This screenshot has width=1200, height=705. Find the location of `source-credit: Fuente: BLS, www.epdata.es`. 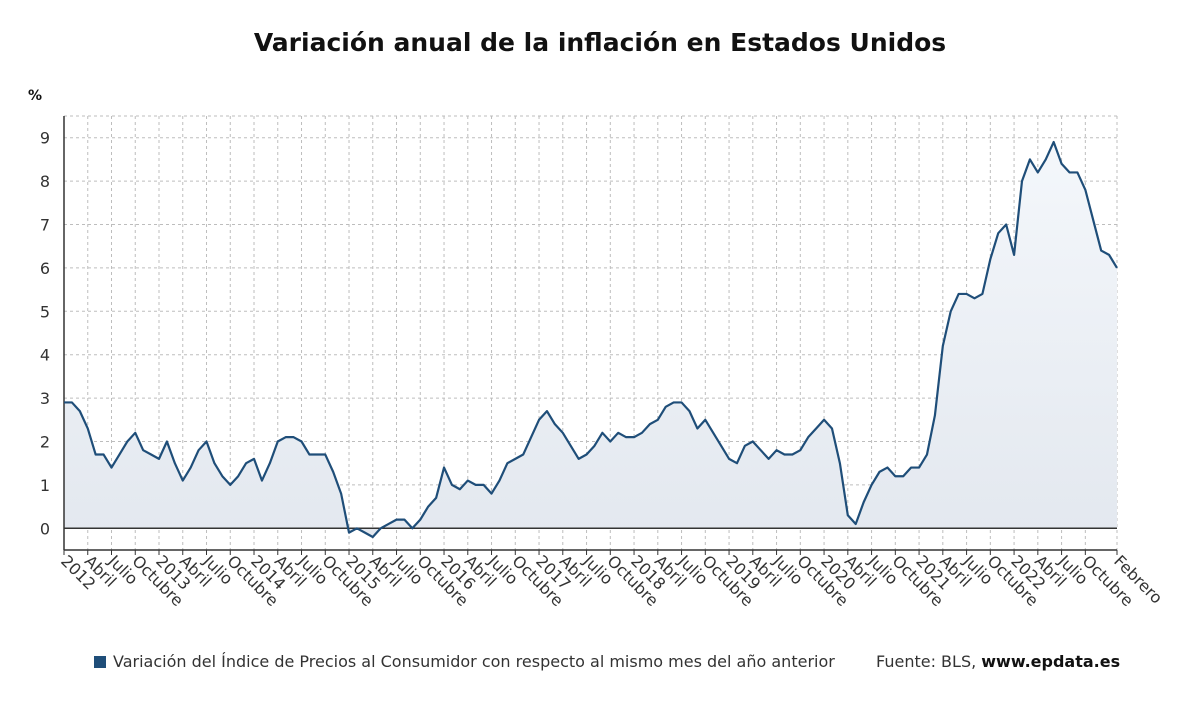

source-credit: Fuente: BLS, www.epdata.es is located at coordinates (998, 661).